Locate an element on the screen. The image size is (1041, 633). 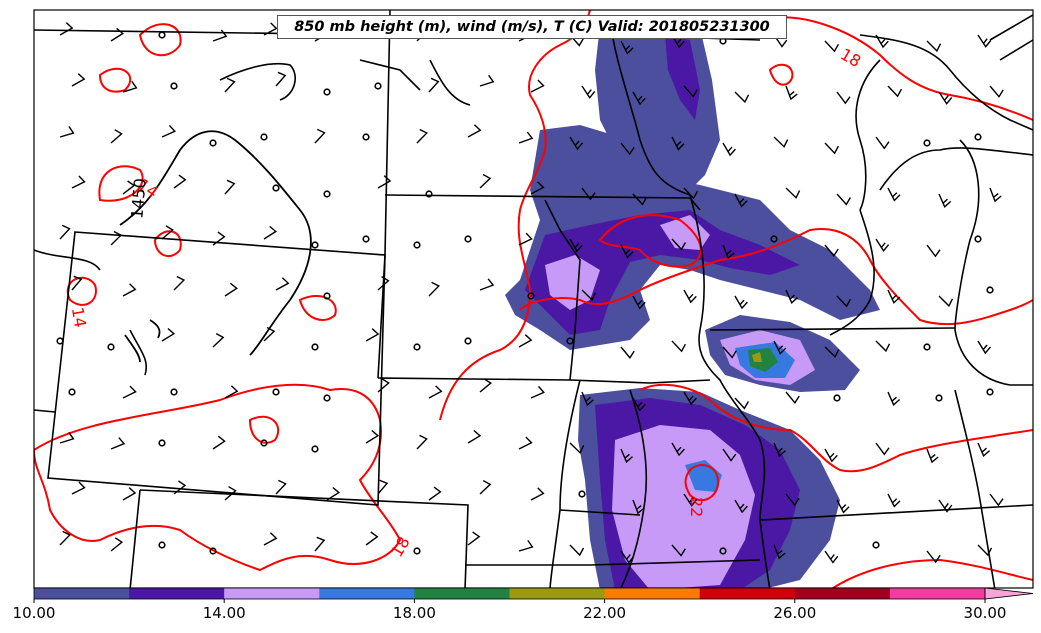
colorbar is located at coordinates (533, 595).